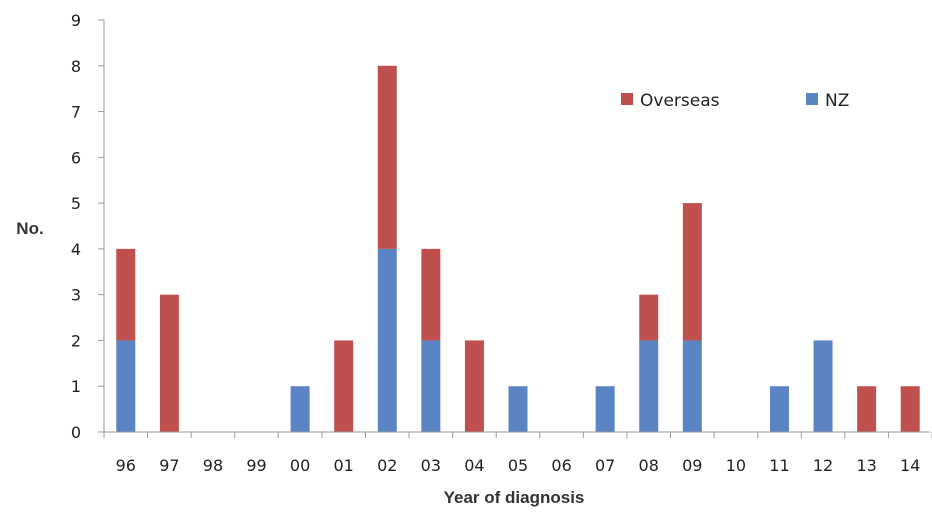 This screenshot has height=512, width=932. What do you see at coordinates (514, 497) in the screenshot?
I see `x-axis-title: Year of diagnosis` at bounding box center [514, 497].